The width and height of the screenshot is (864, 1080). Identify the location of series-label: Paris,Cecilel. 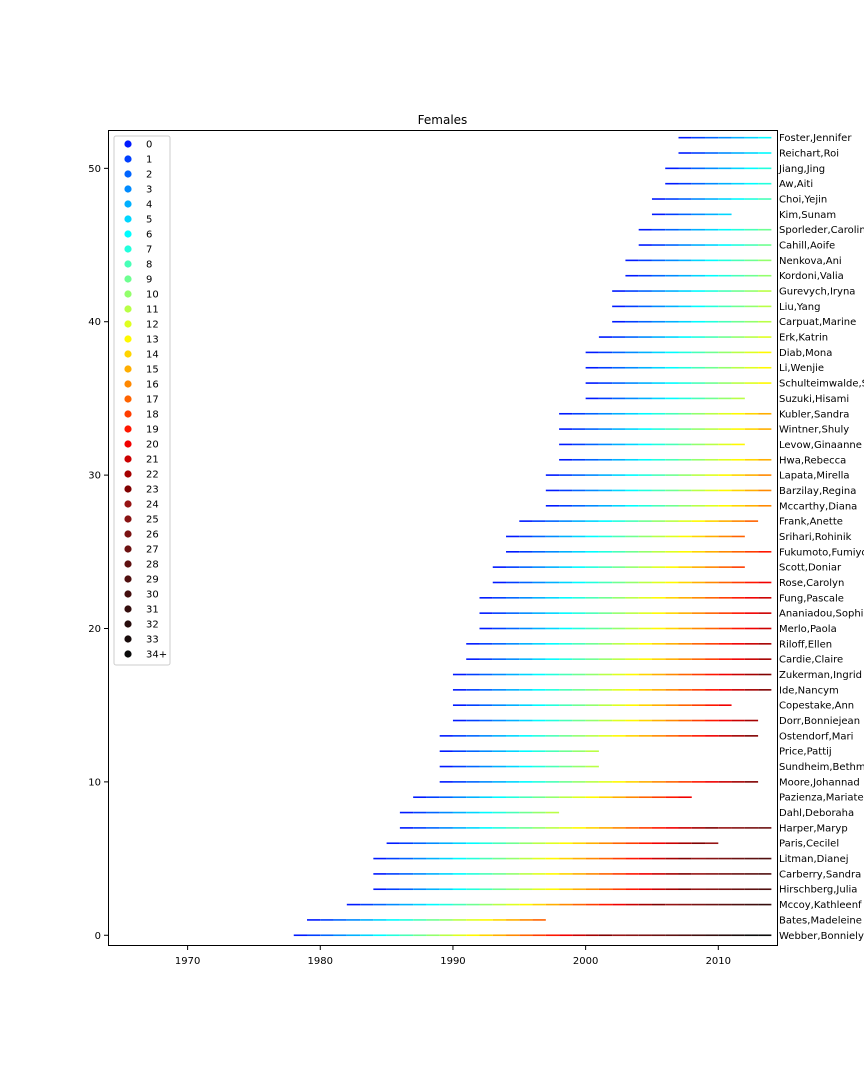
(809, 844).